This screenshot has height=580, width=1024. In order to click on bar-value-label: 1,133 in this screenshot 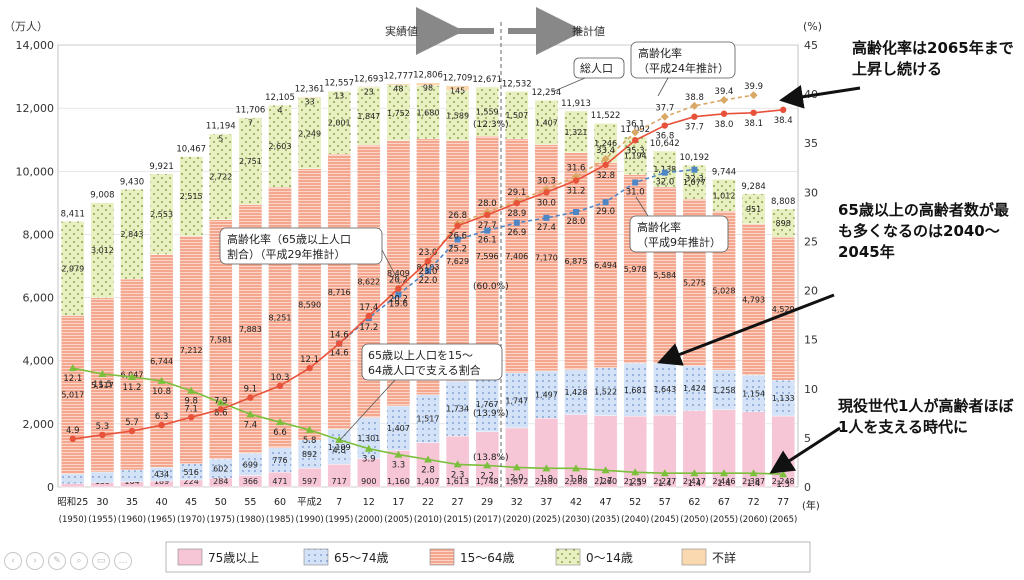, I will do `click(783, 398)`.